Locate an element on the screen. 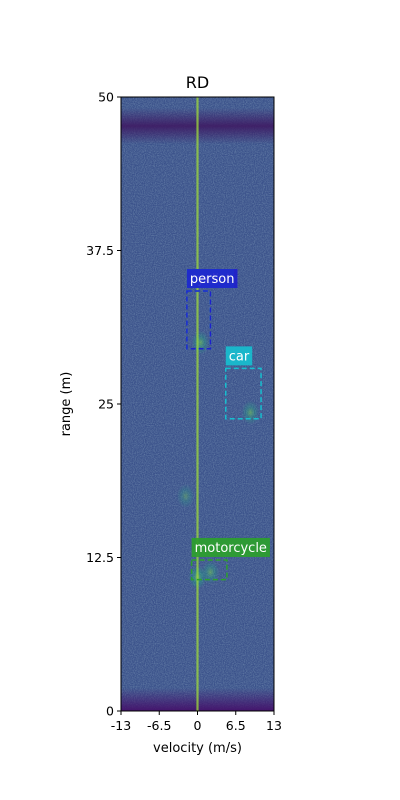 The width and height of the screenshot is (400, 800). detection-label-person: person is located at coordinates (212, 279).